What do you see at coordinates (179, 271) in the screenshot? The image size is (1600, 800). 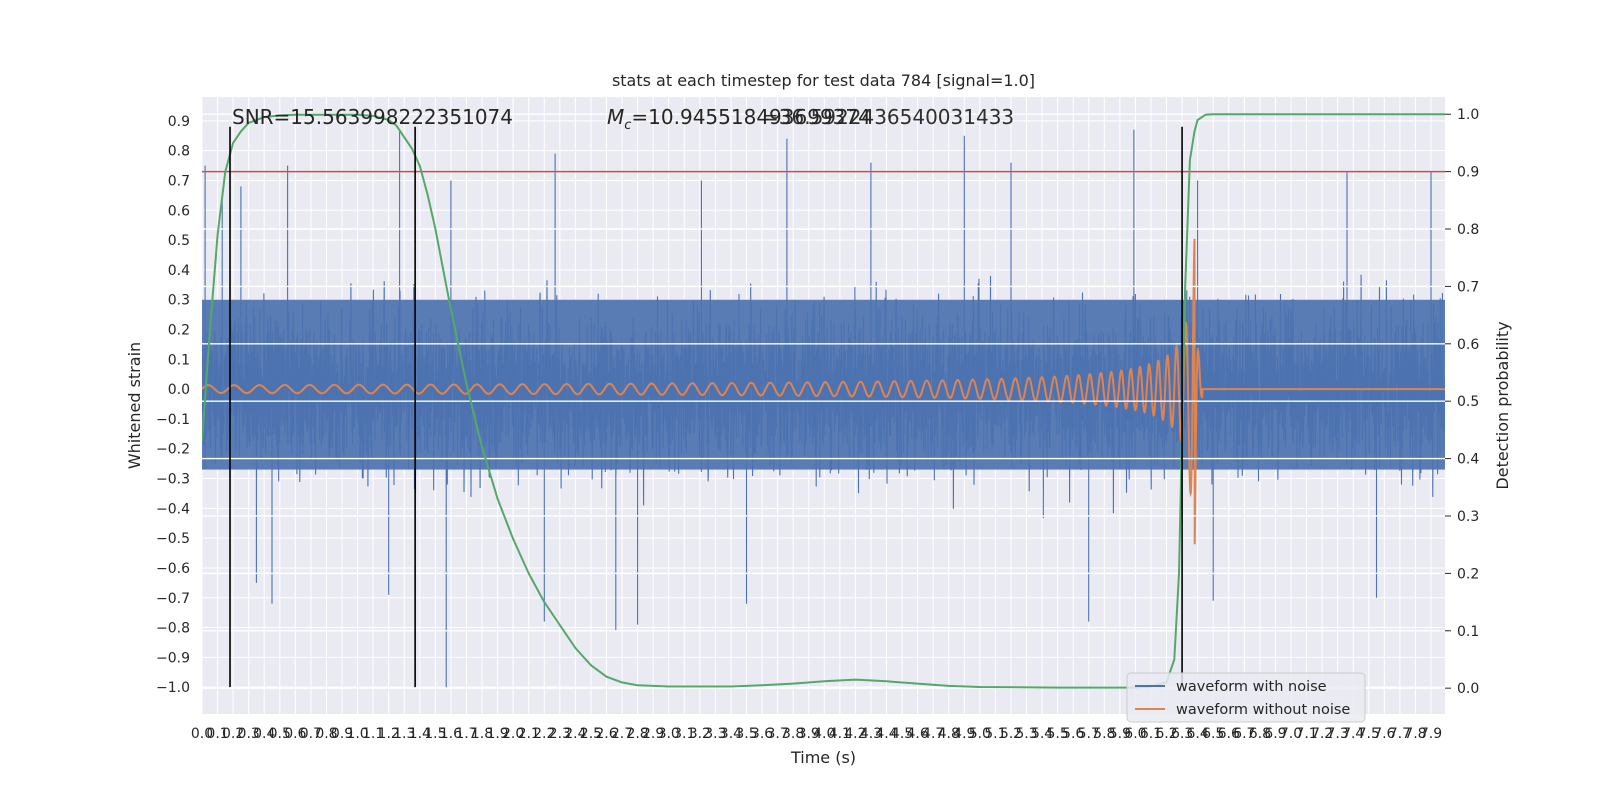 I see `y-tick-label: 0.4` at bounding box center [179, 271].